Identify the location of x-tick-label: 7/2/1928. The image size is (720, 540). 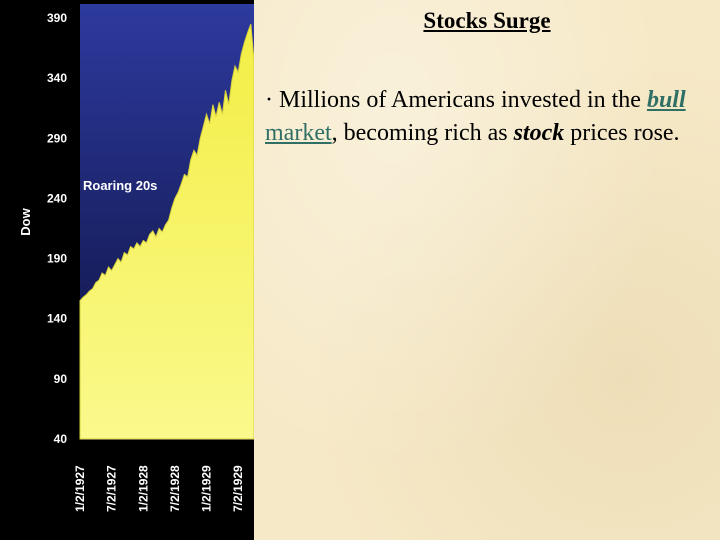
(175, 488).